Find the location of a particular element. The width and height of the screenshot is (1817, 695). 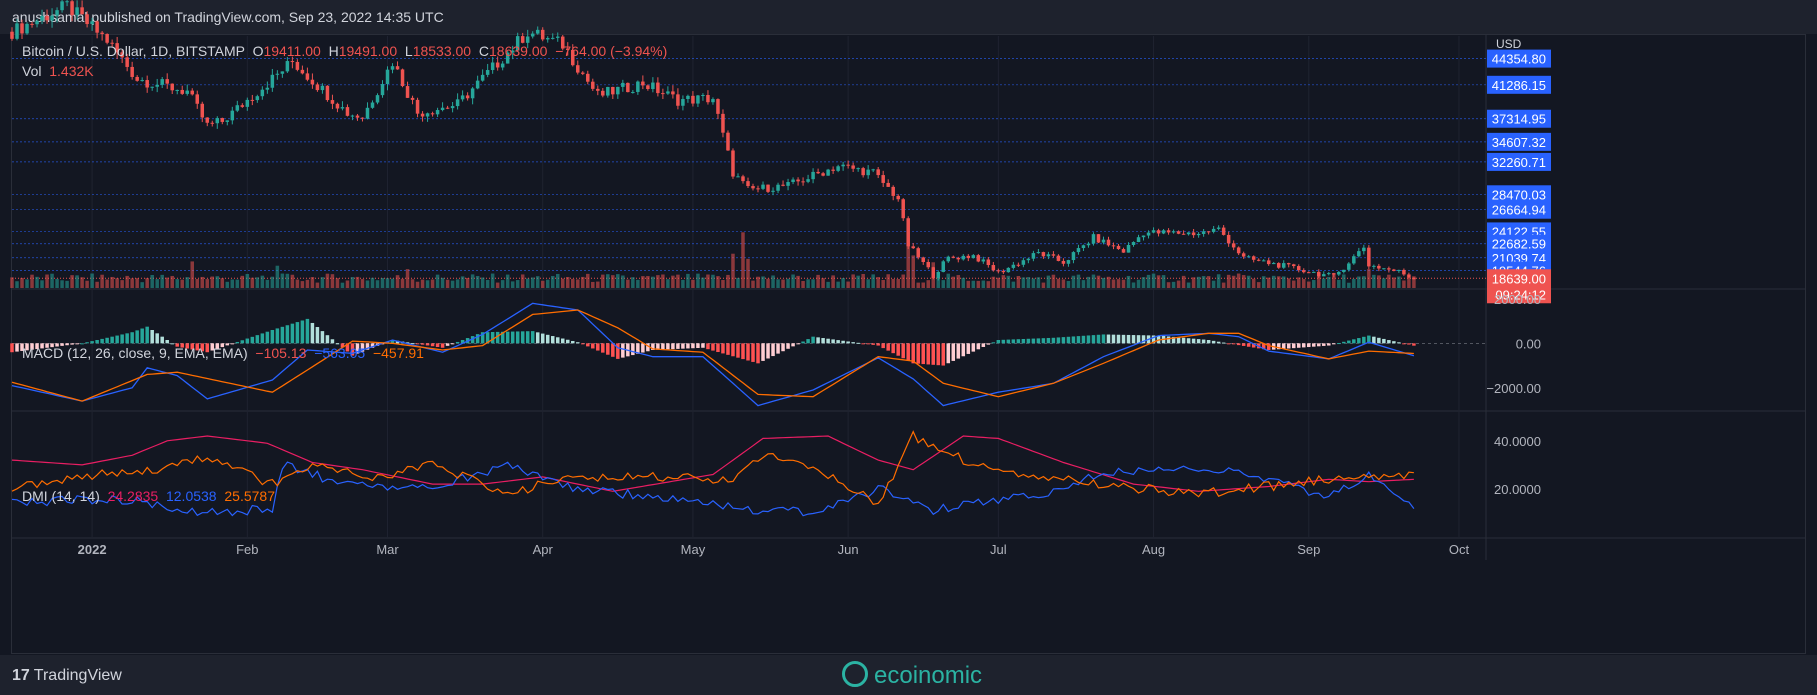

open-value: 19411.00 is located at coordinates (292, 51).